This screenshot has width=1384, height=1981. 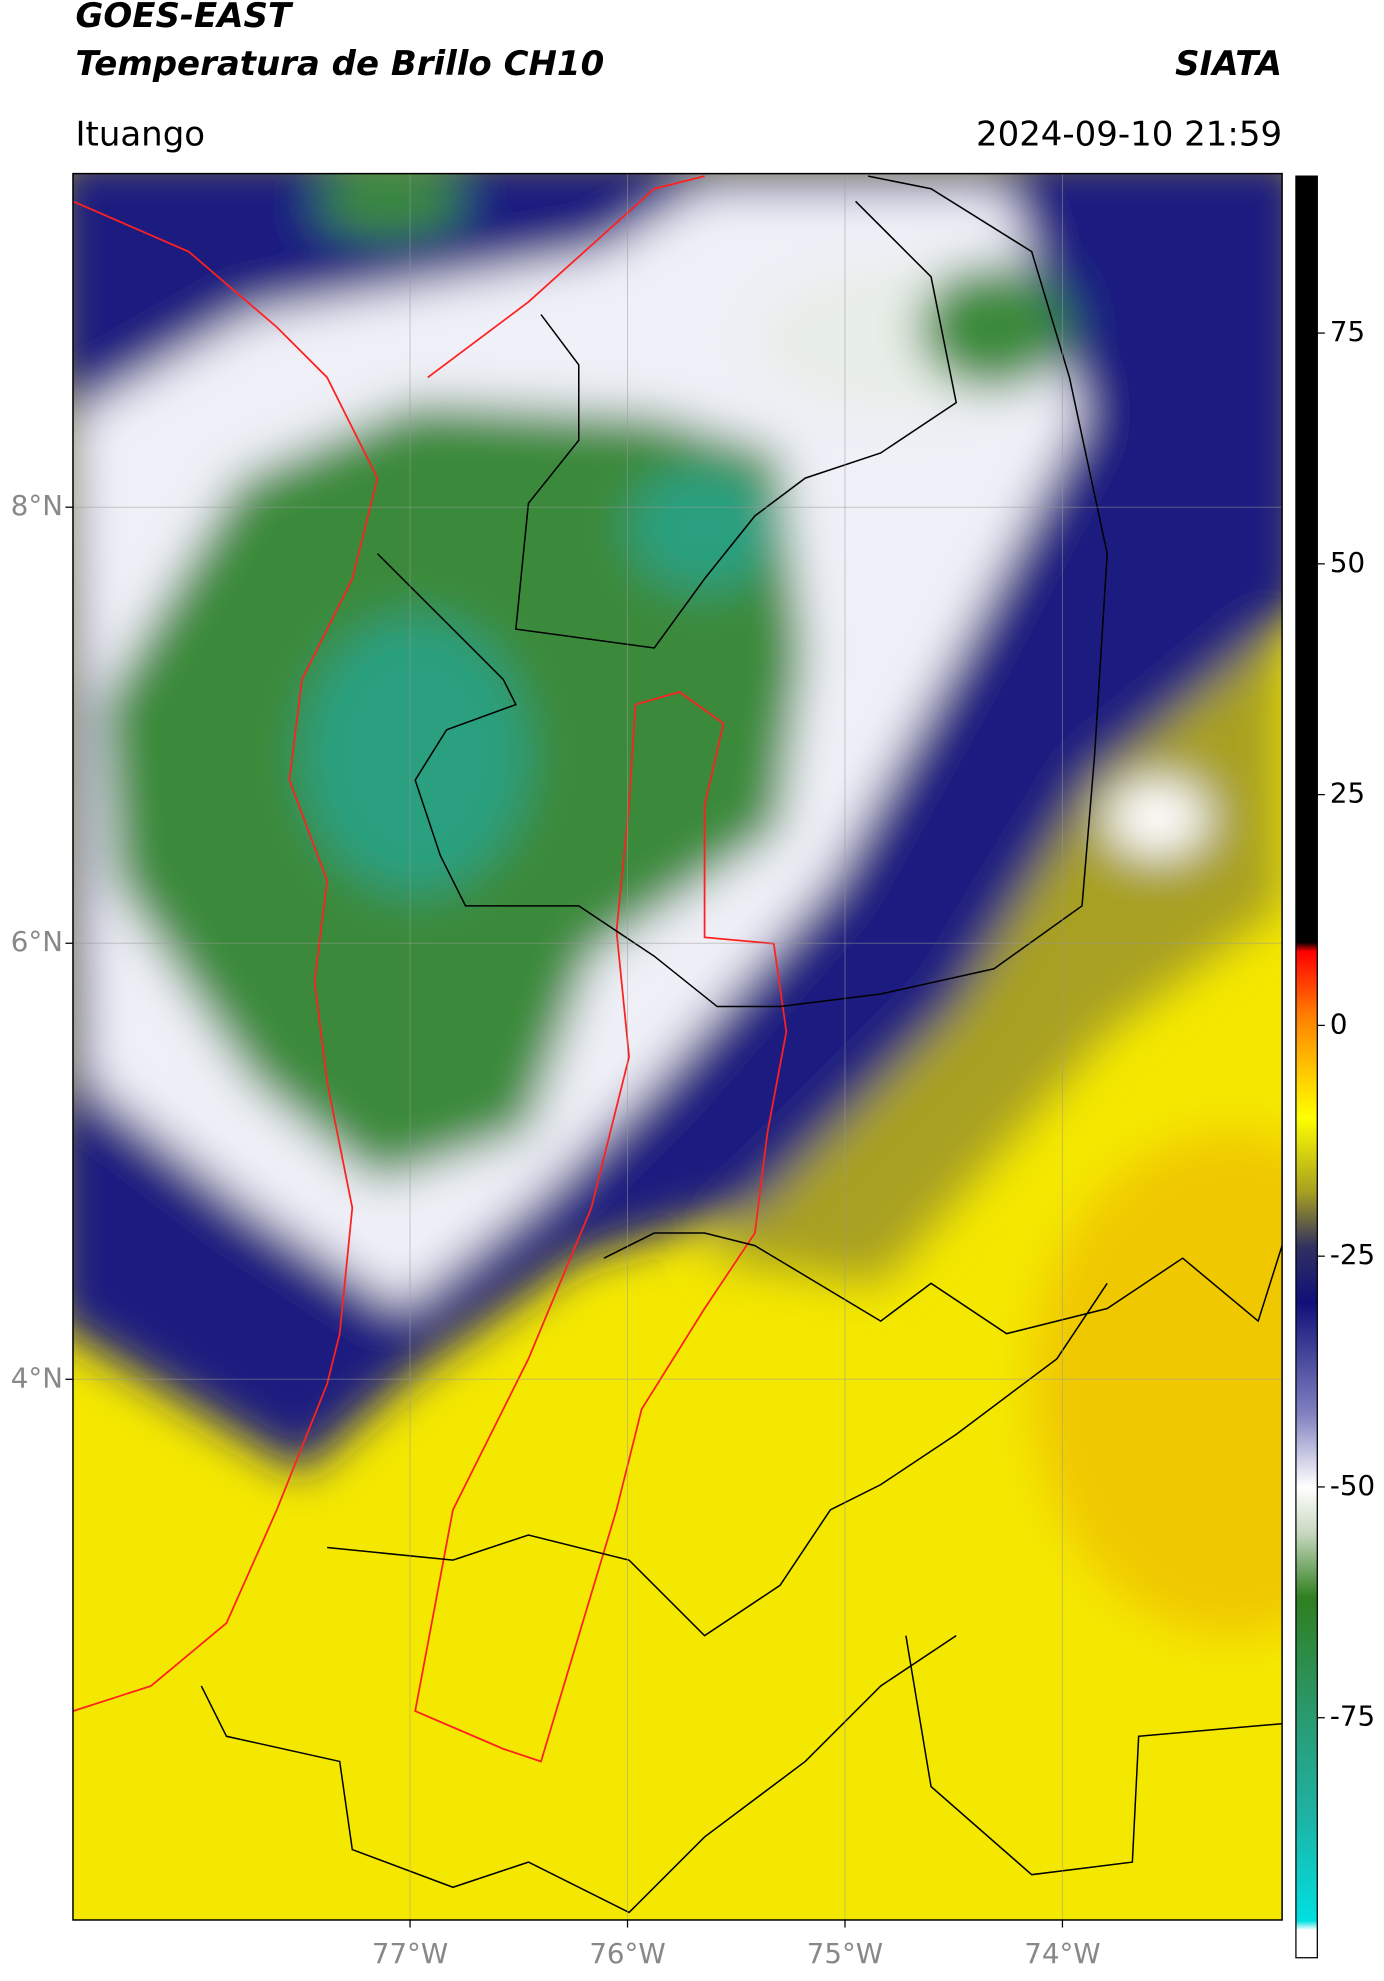 What do you see at coordinates (37, 505) in the screenshot?
I see `y-tick-label: 8°N` at bounding box center [37, 505].